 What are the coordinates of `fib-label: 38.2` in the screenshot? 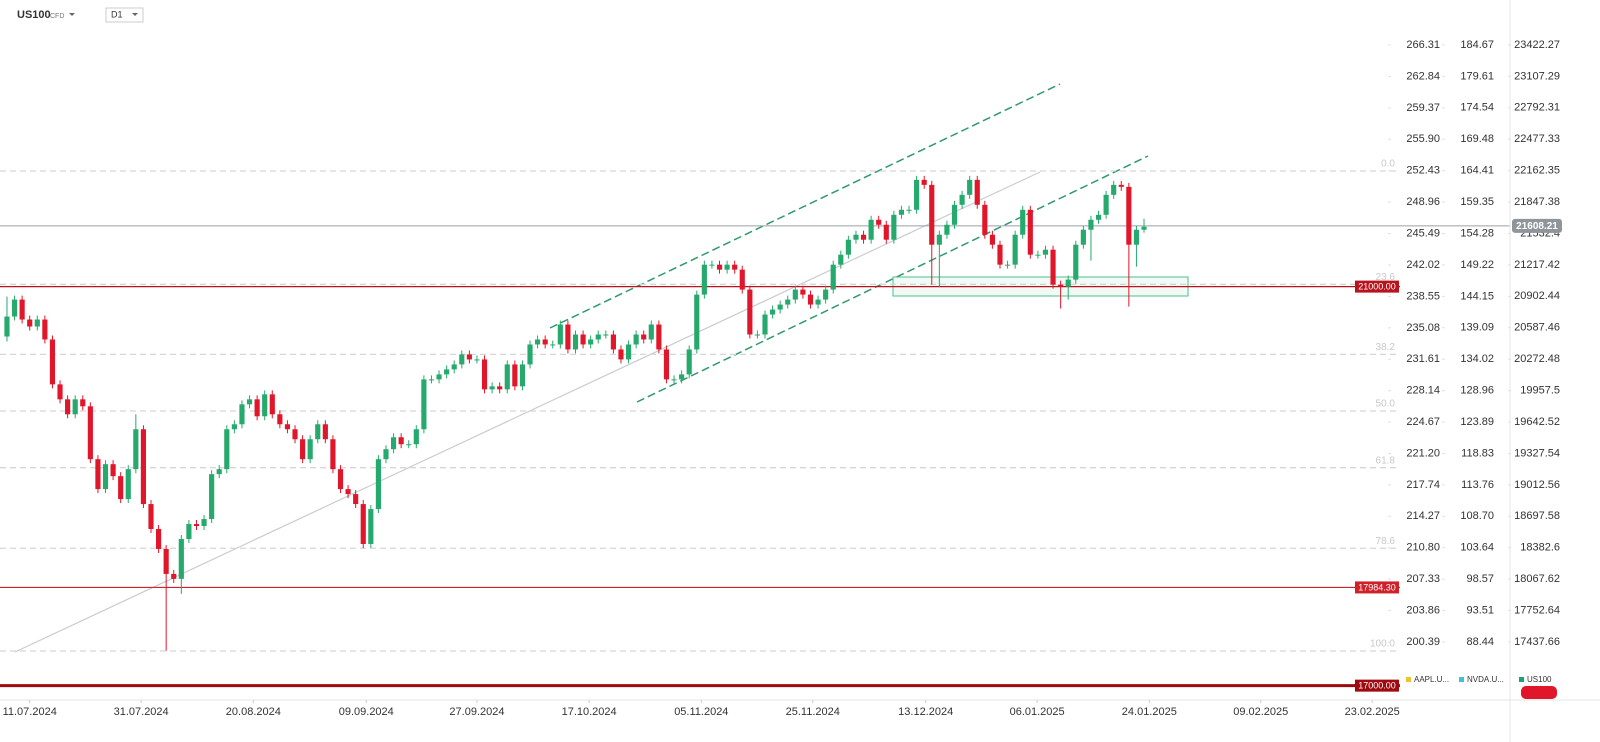 It's located at (1386, 347).